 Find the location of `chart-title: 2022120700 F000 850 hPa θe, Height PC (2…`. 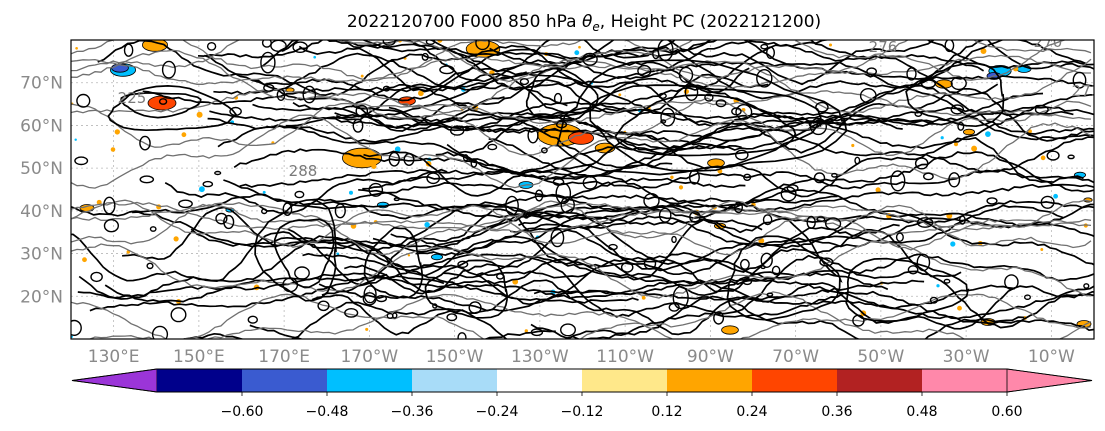

chart-title: 2022120700 F000 850 hPa θe, Height PC (2… is located at coordinates (584, 23).